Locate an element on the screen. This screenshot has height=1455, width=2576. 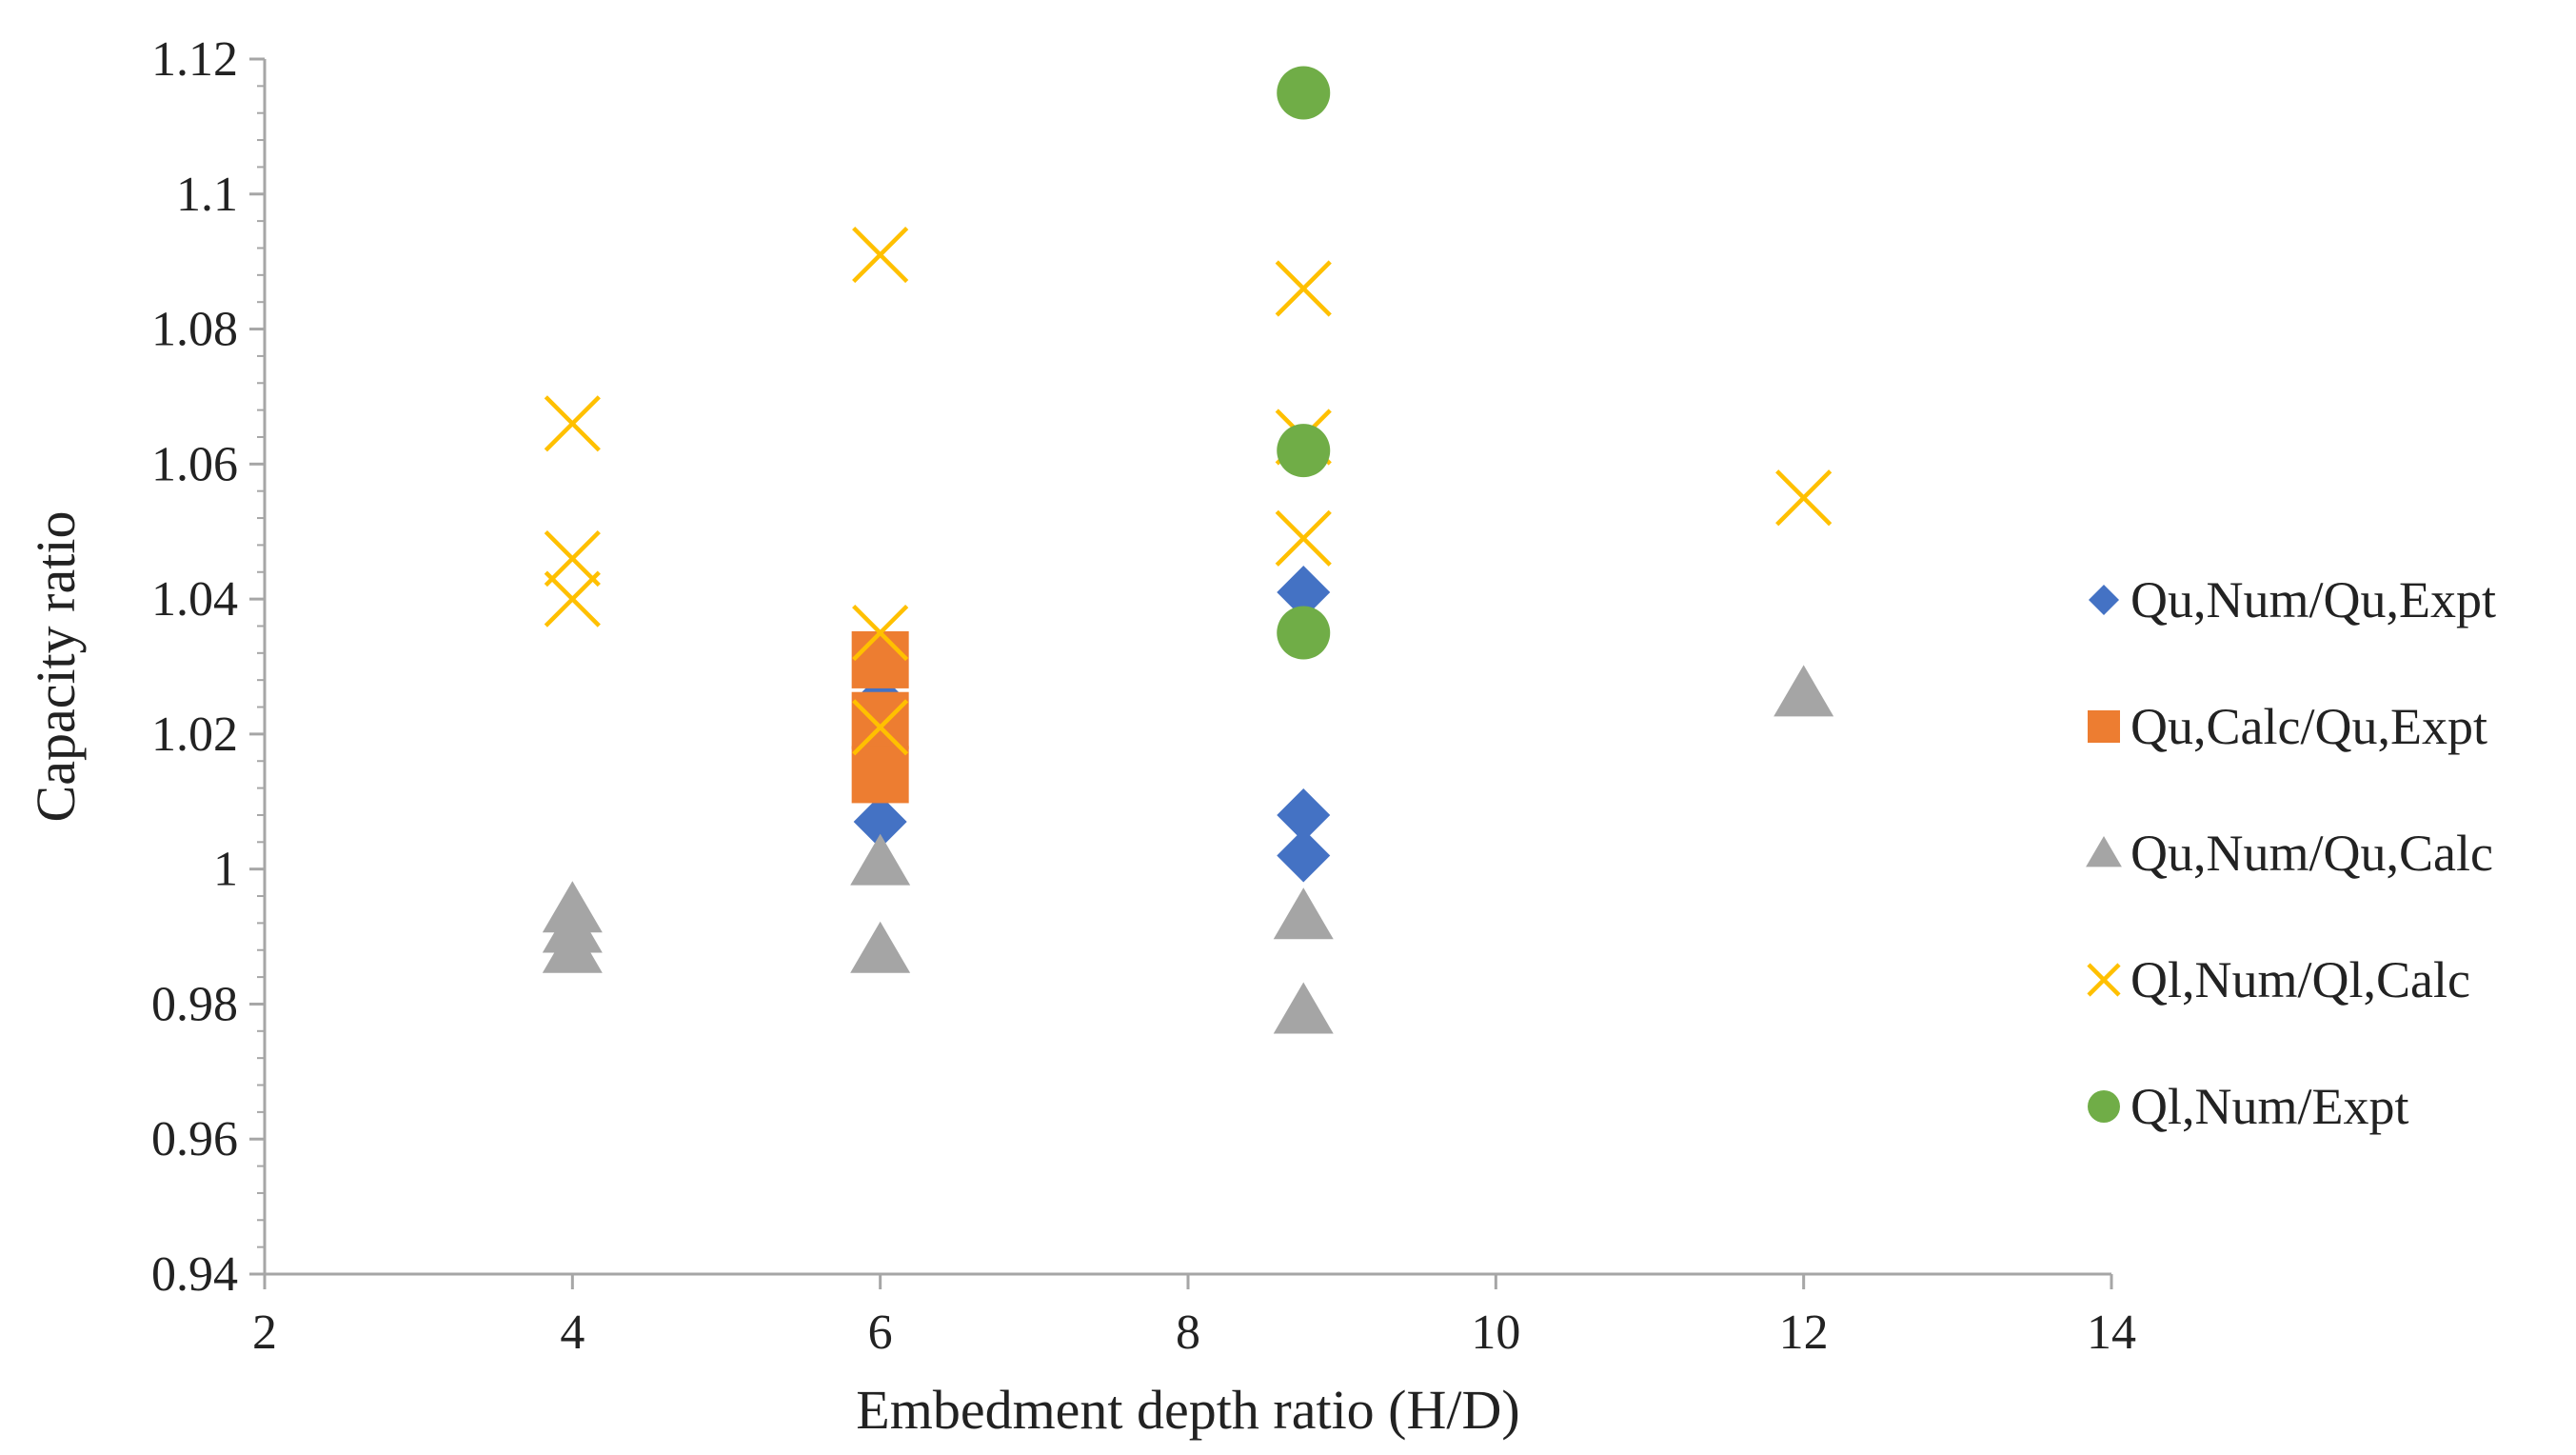
x-tick-label: 4 is located at coordinates (573, 1333).